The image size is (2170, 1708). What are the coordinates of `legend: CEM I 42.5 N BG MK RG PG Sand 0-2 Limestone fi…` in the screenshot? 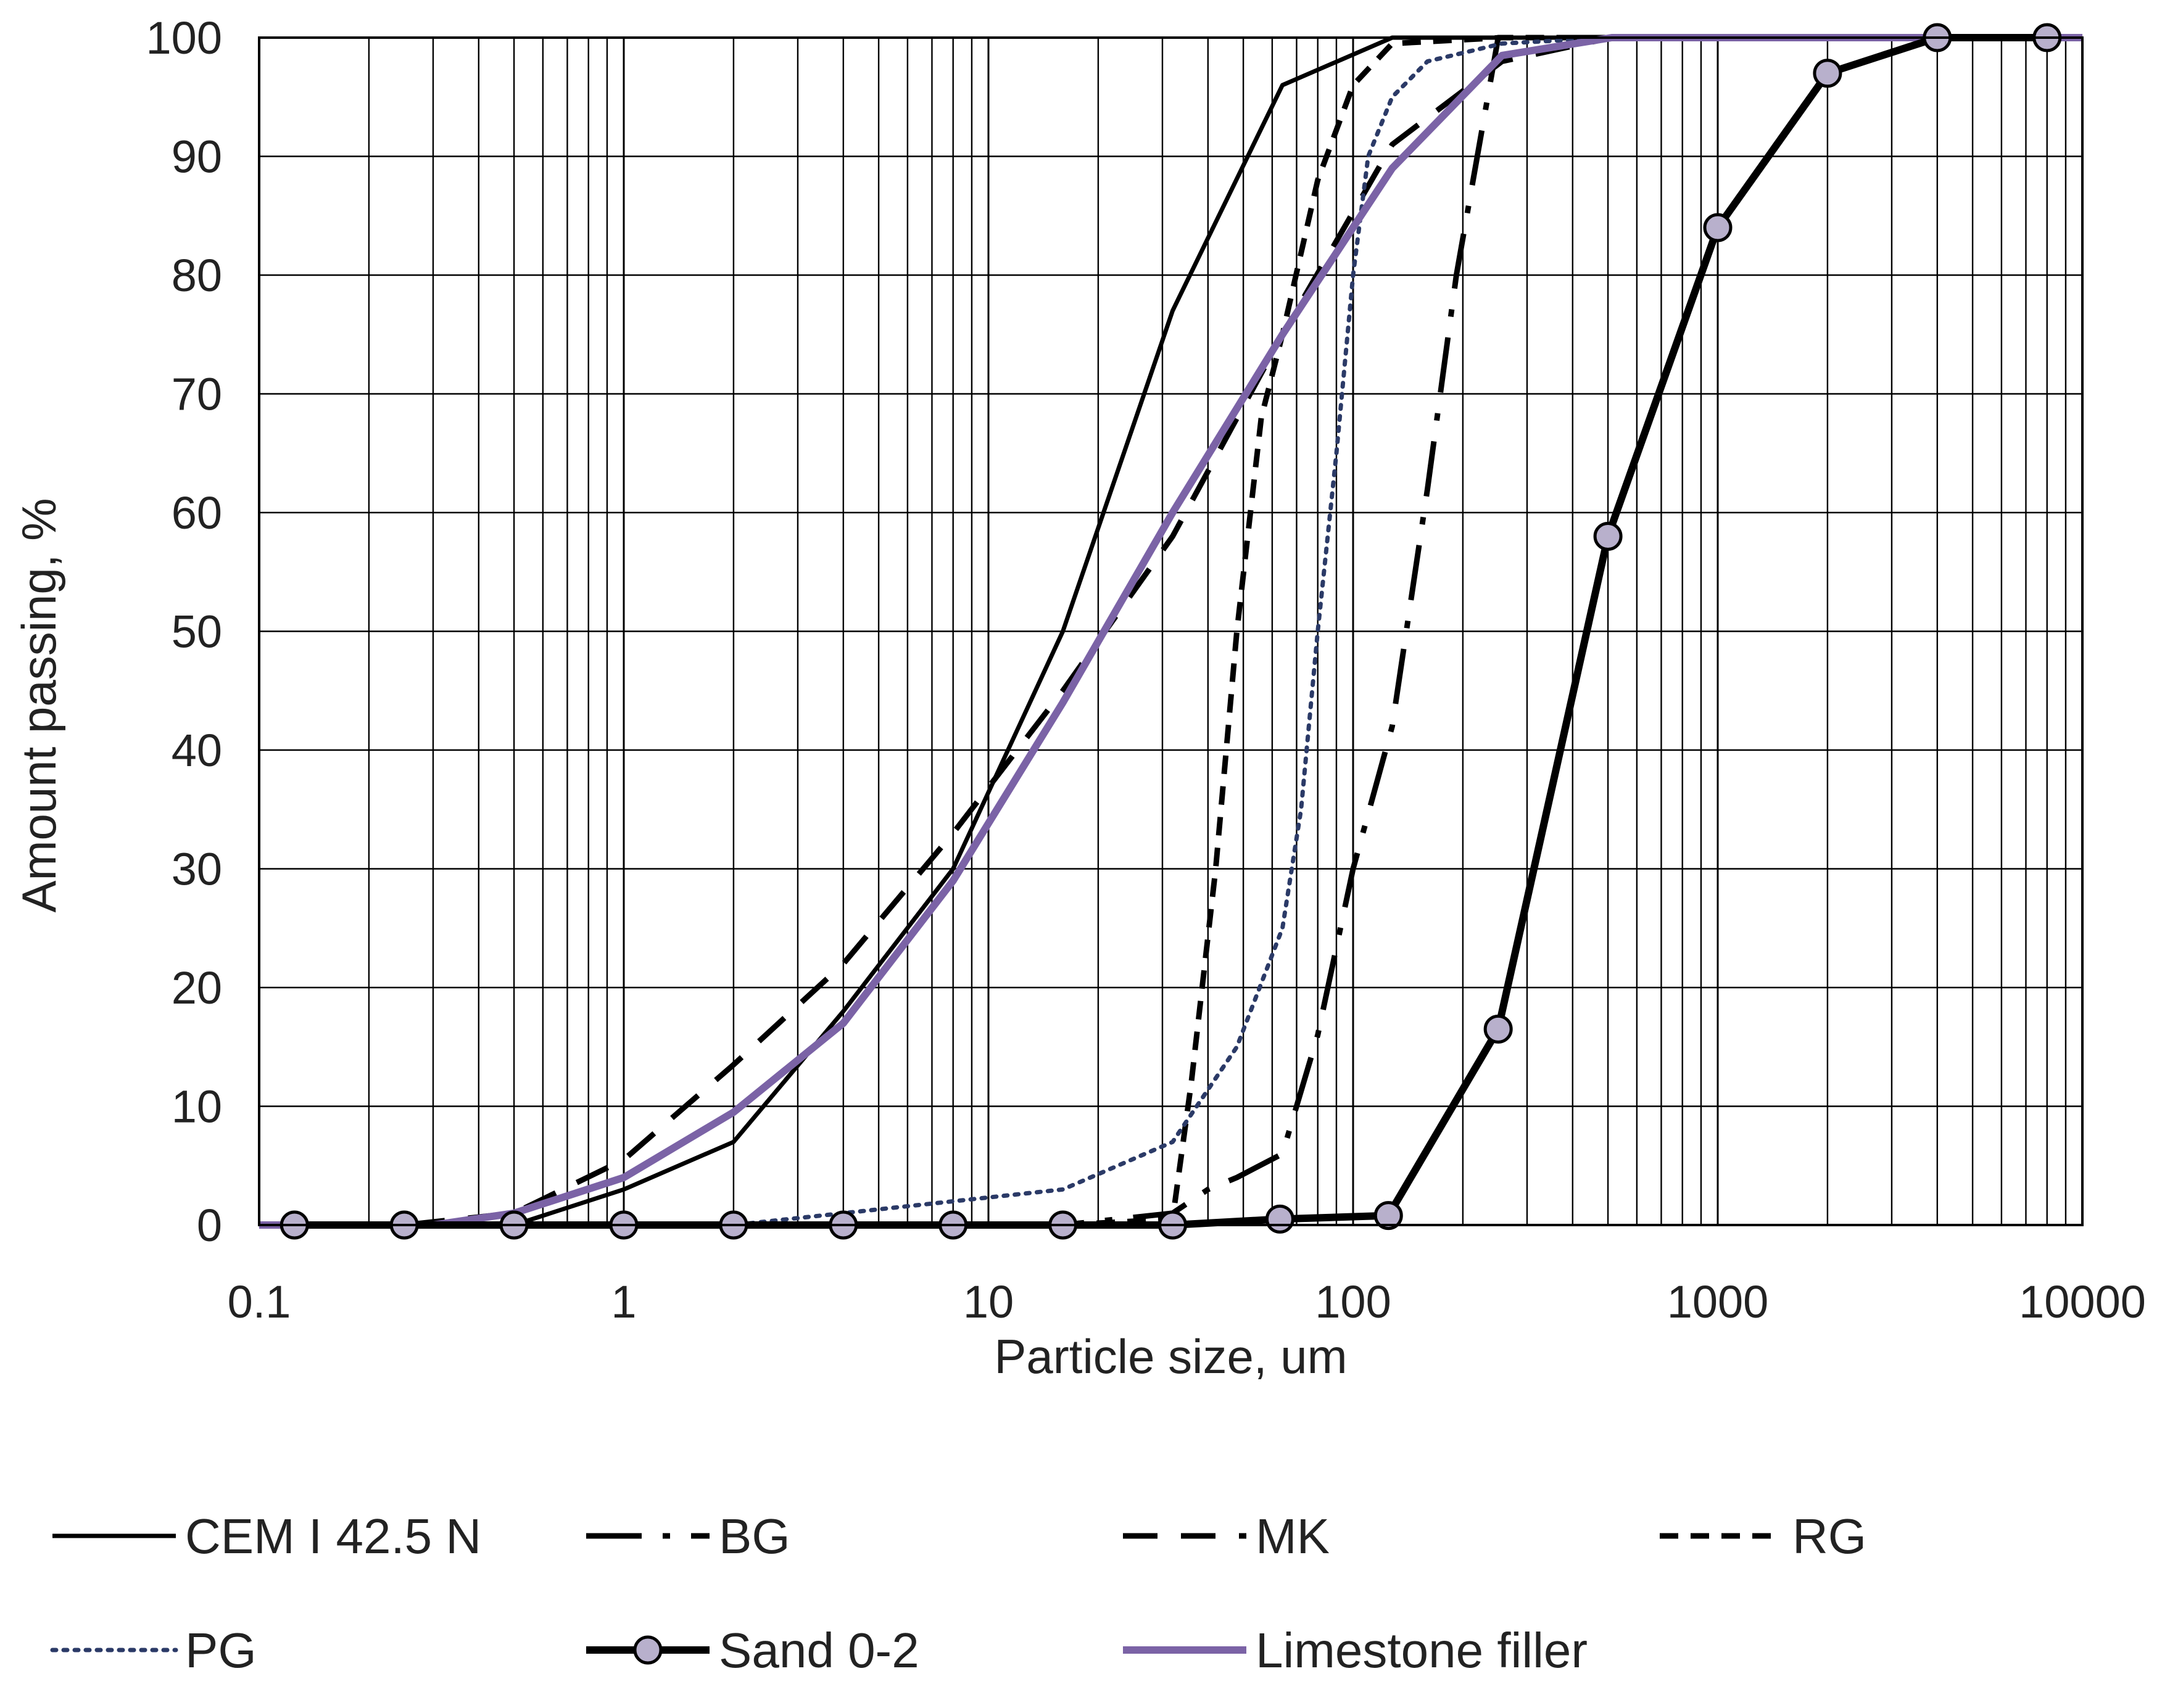 It's located at (958, 1593).